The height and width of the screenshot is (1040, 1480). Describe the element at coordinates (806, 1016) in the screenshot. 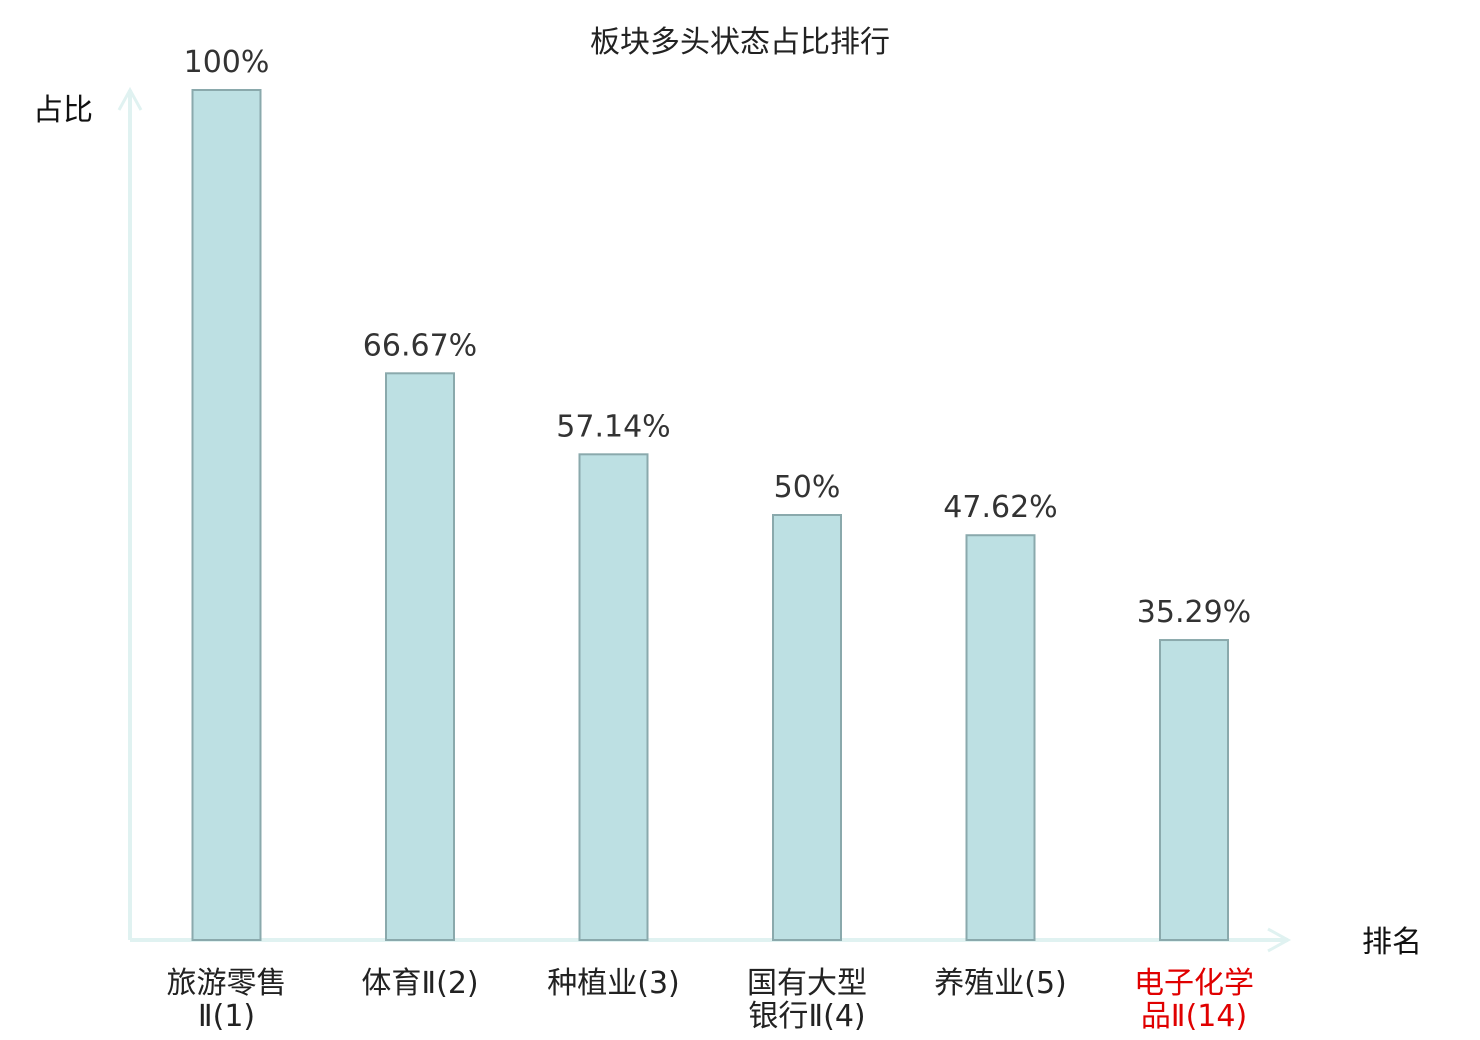

I see `category-label: 银行Ⅱ(4)` at that location.